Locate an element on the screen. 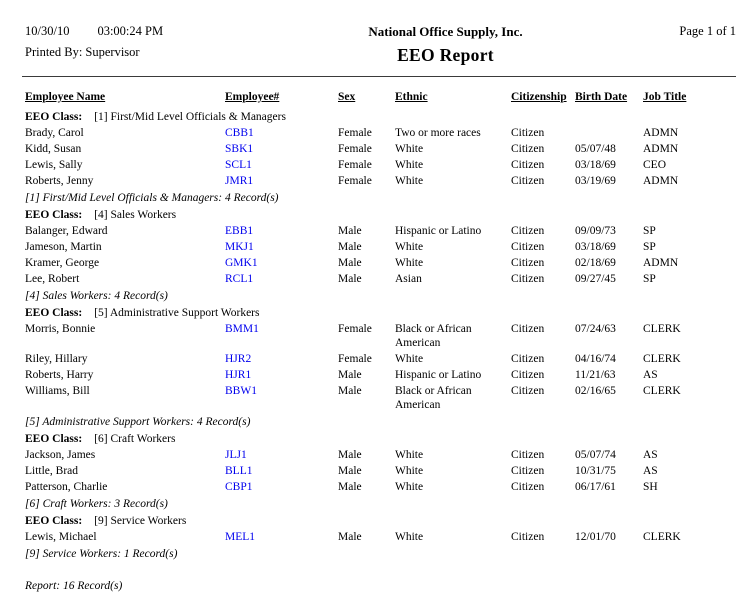  eeo-class-value: [1] First/Mid Level Officials & Managers is located at coordinates (190, 117).